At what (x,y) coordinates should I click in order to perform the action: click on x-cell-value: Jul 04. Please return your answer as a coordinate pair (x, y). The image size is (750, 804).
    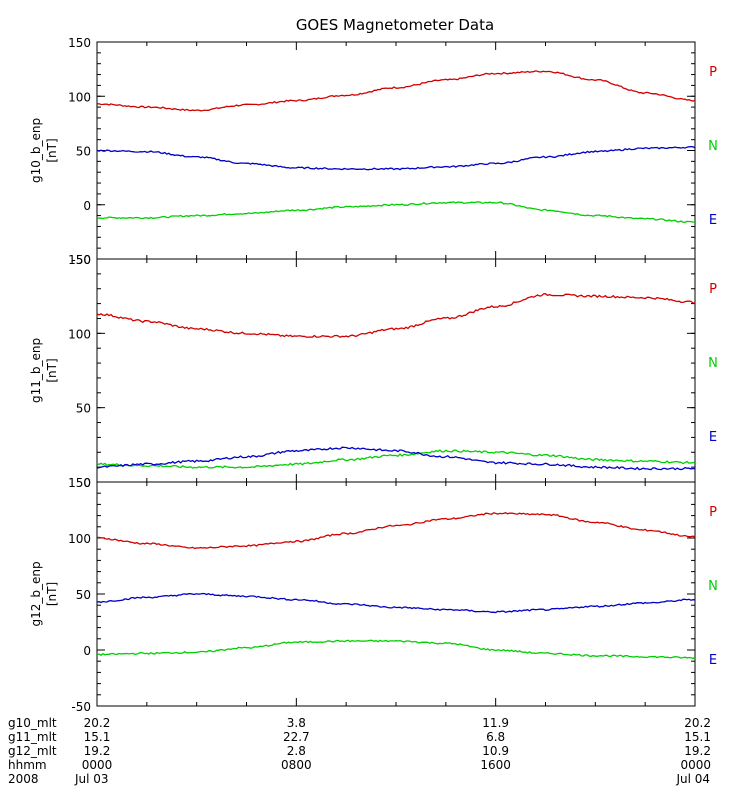
    Looking at the image, I should click on (692, 779).